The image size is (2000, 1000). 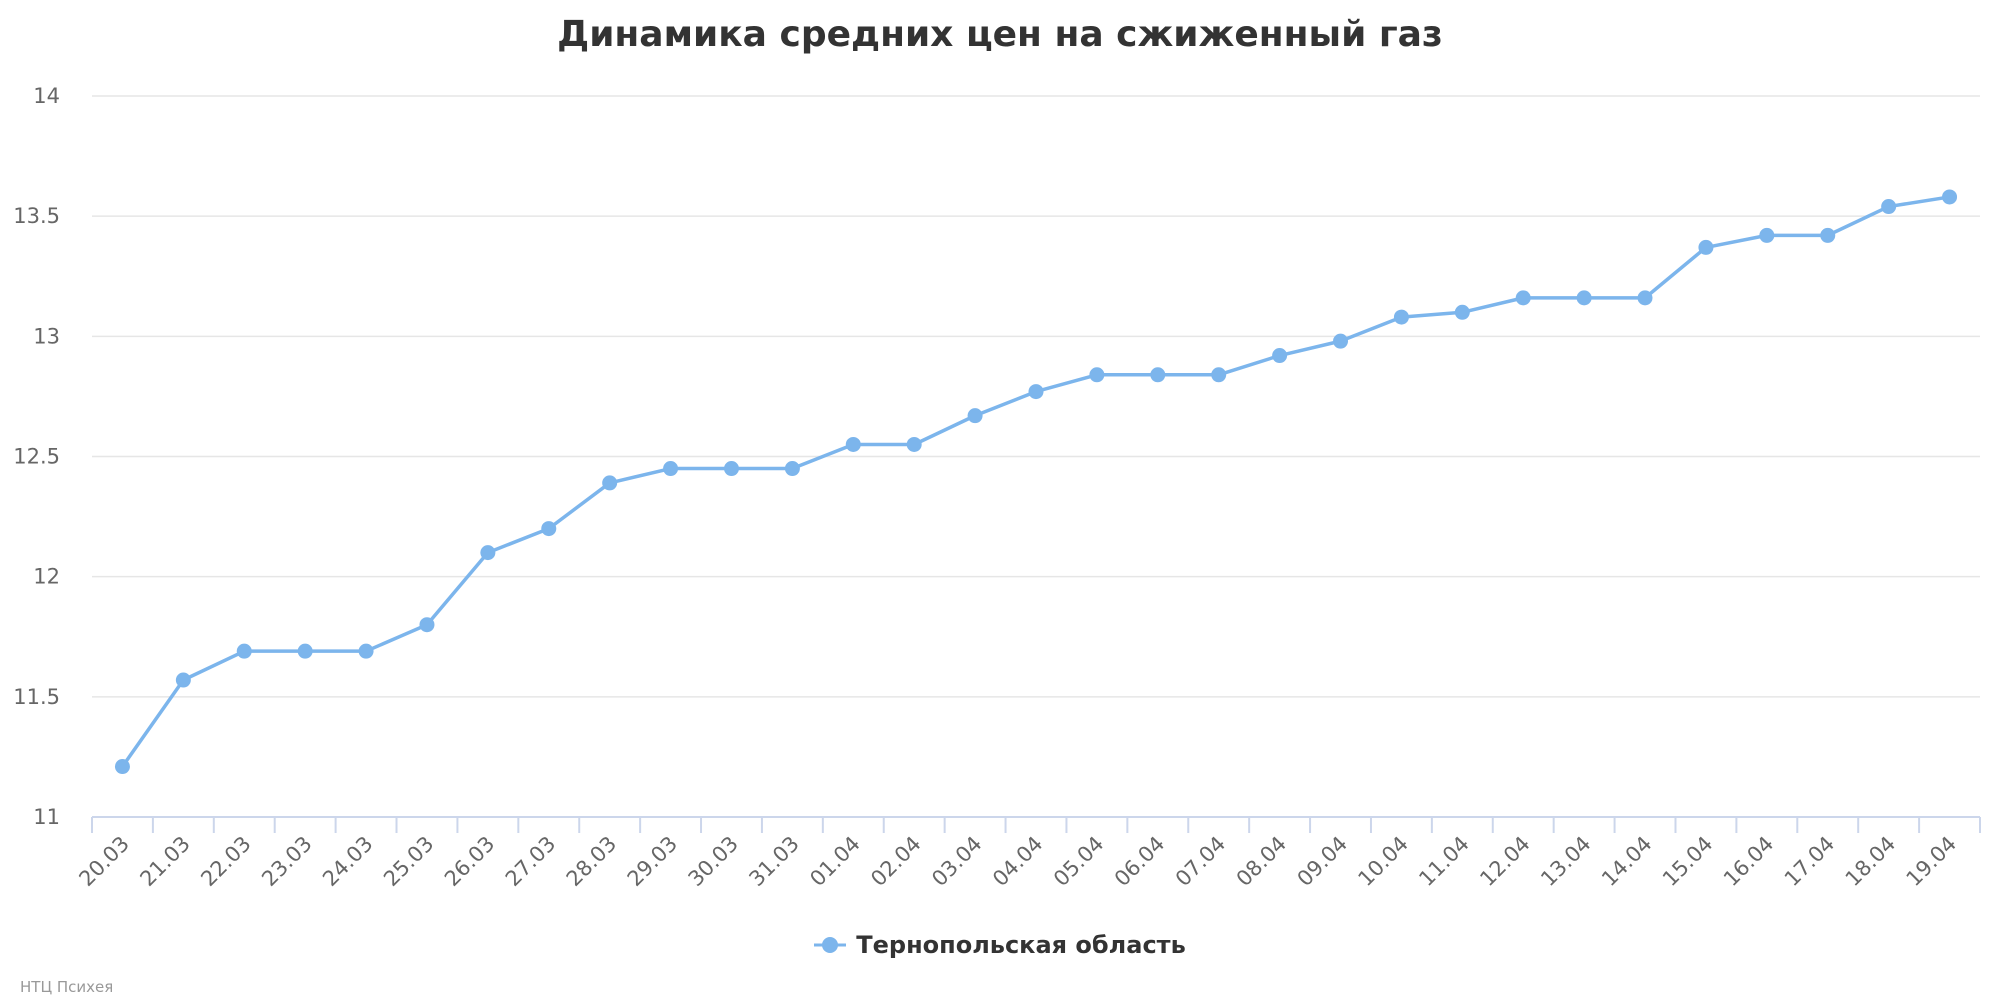 I want to click on x-tick-label: 25.03, so click(x=408, y=861).